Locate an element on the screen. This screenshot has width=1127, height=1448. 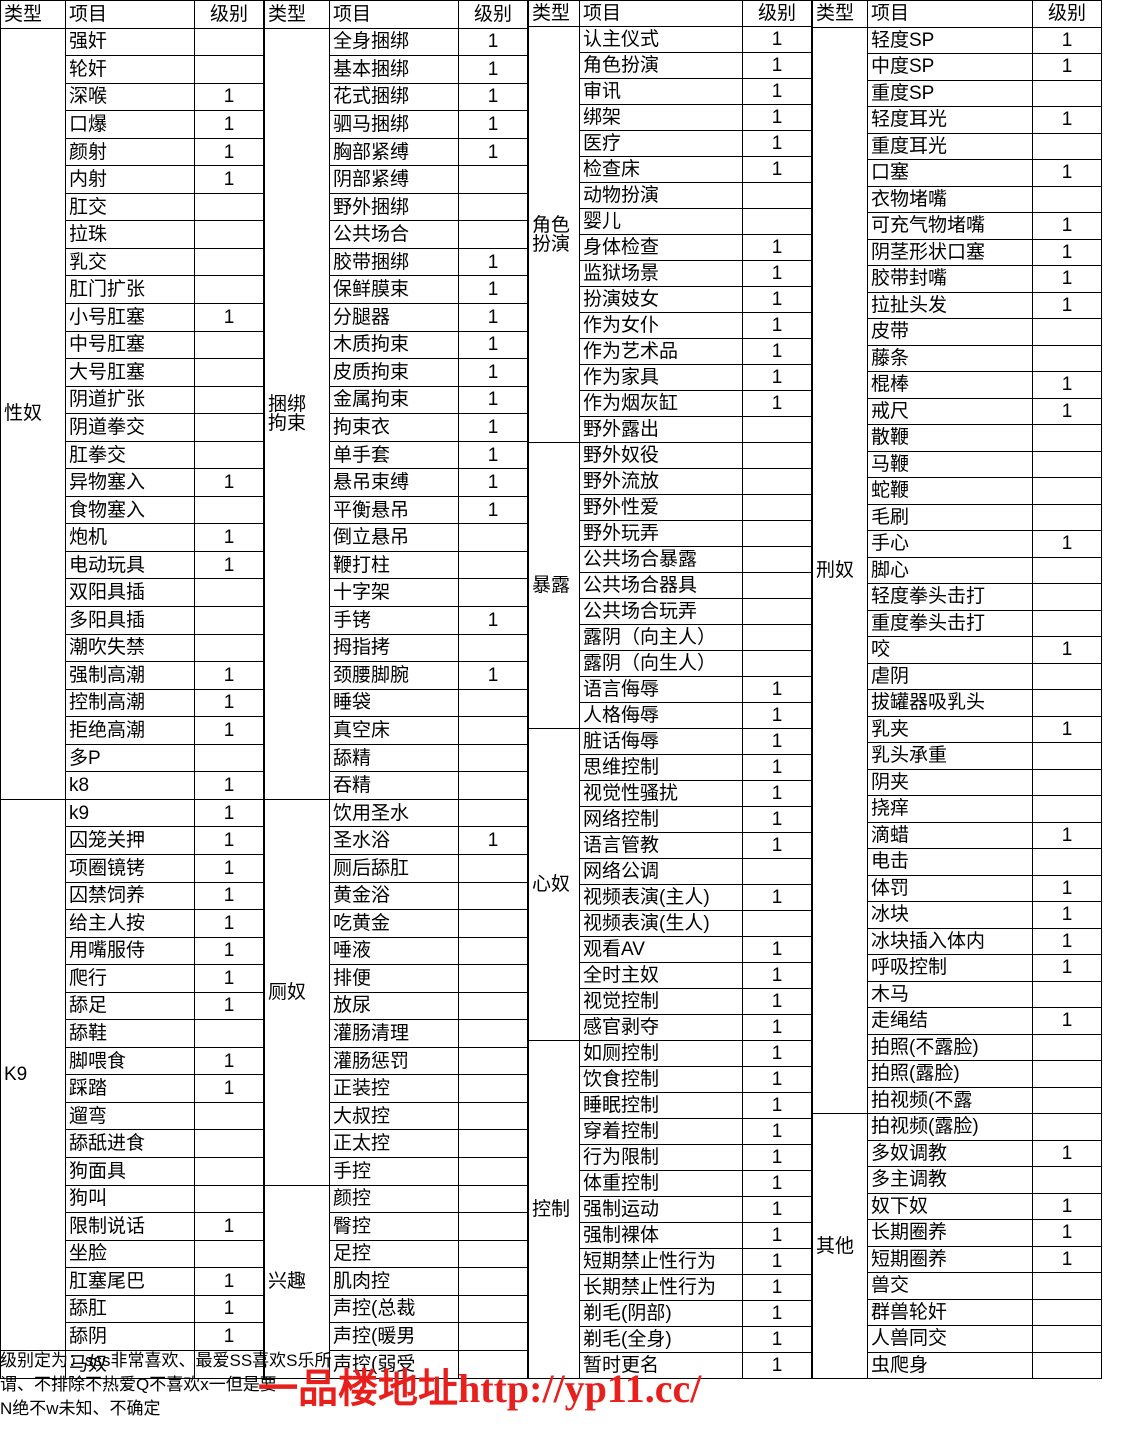
table-row: 婴儿 is located at coordinates (670, 221).